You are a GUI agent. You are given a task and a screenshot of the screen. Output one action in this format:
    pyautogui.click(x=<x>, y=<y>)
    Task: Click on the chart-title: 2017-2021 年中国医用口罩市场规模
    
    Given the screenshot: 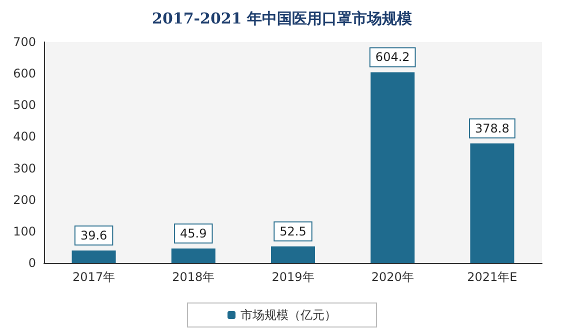 What is the action you would take?
    pyautogui.click(x=282, y=19)
    